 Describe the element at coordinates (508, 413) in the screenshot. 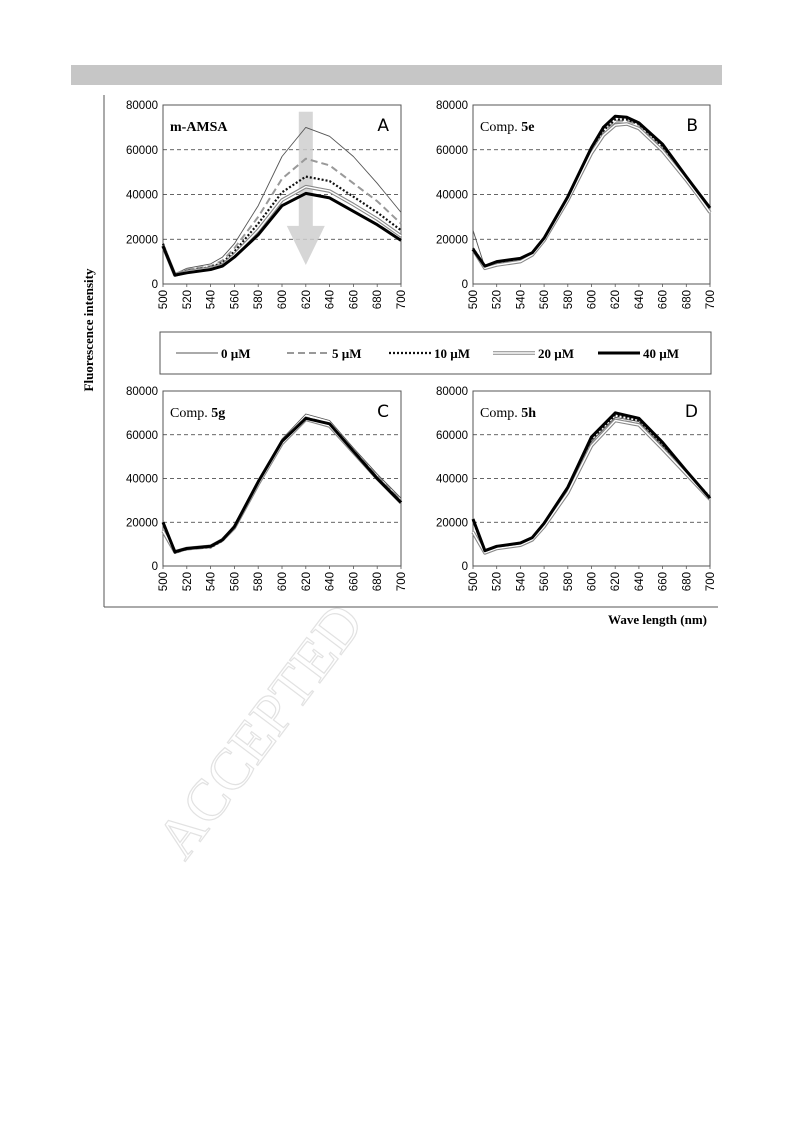

I see `panel-title: Comp. 5h` at that location.